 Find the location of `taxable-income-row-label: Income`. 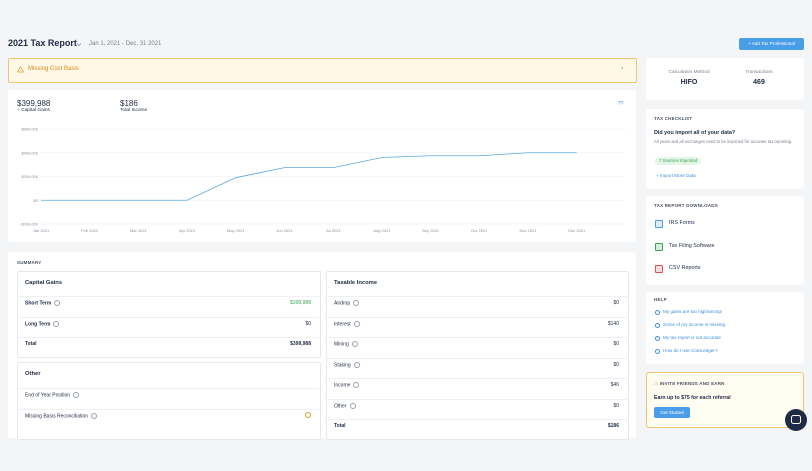

taxable-income-row-label: Income is located at coordinates (347, 385).